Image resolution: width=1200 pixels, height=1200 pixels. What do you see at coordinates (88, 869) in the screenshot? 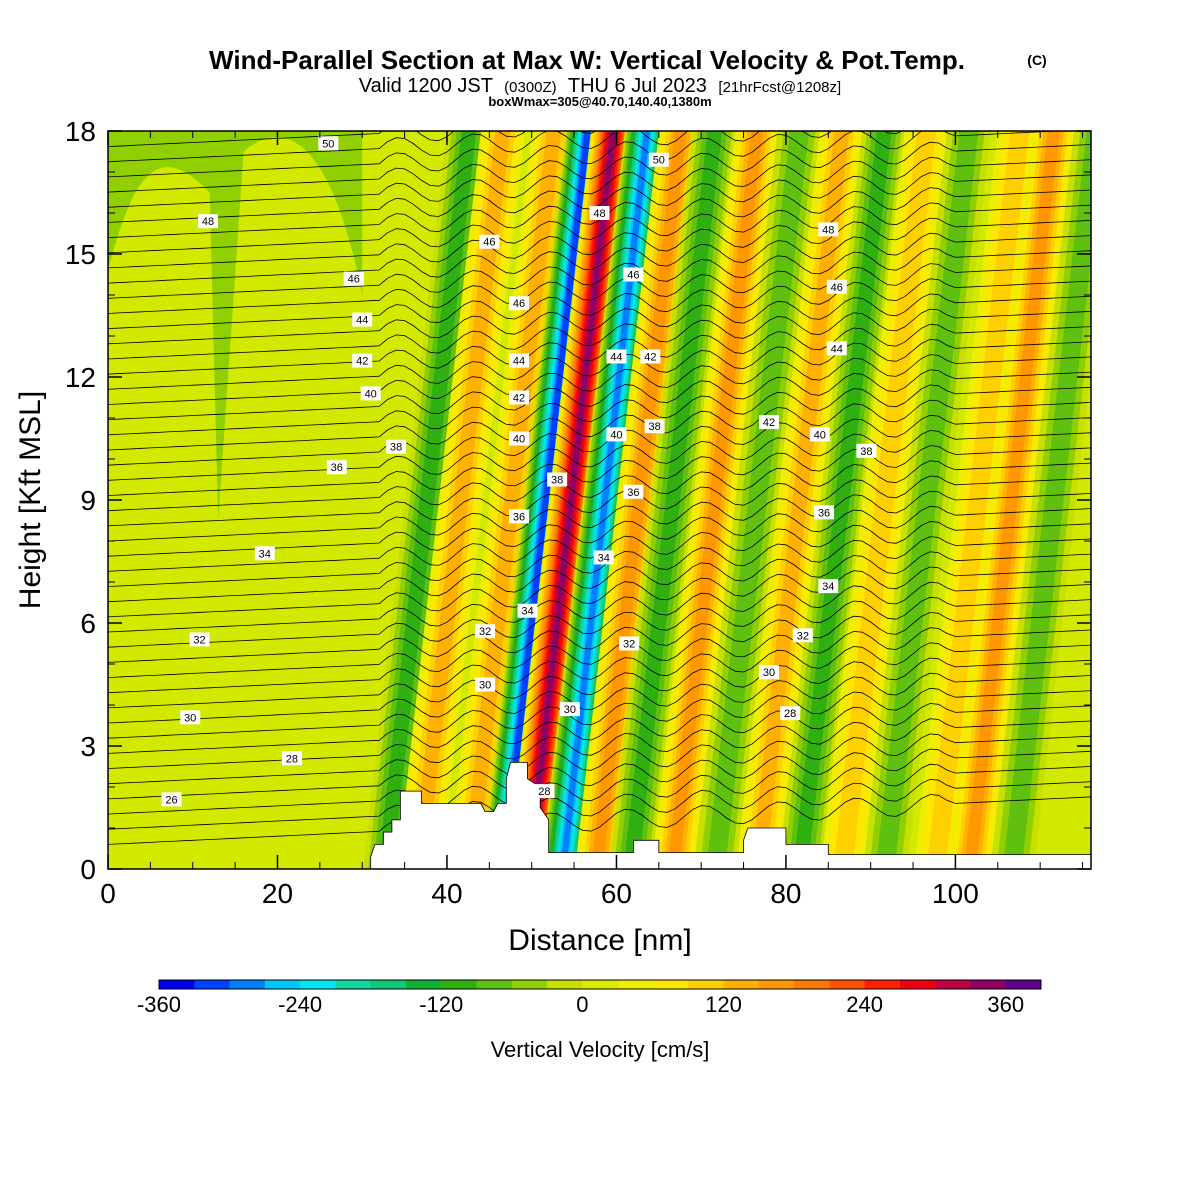
I see `y-tick-label: 0` at bounding box center [88, 869].